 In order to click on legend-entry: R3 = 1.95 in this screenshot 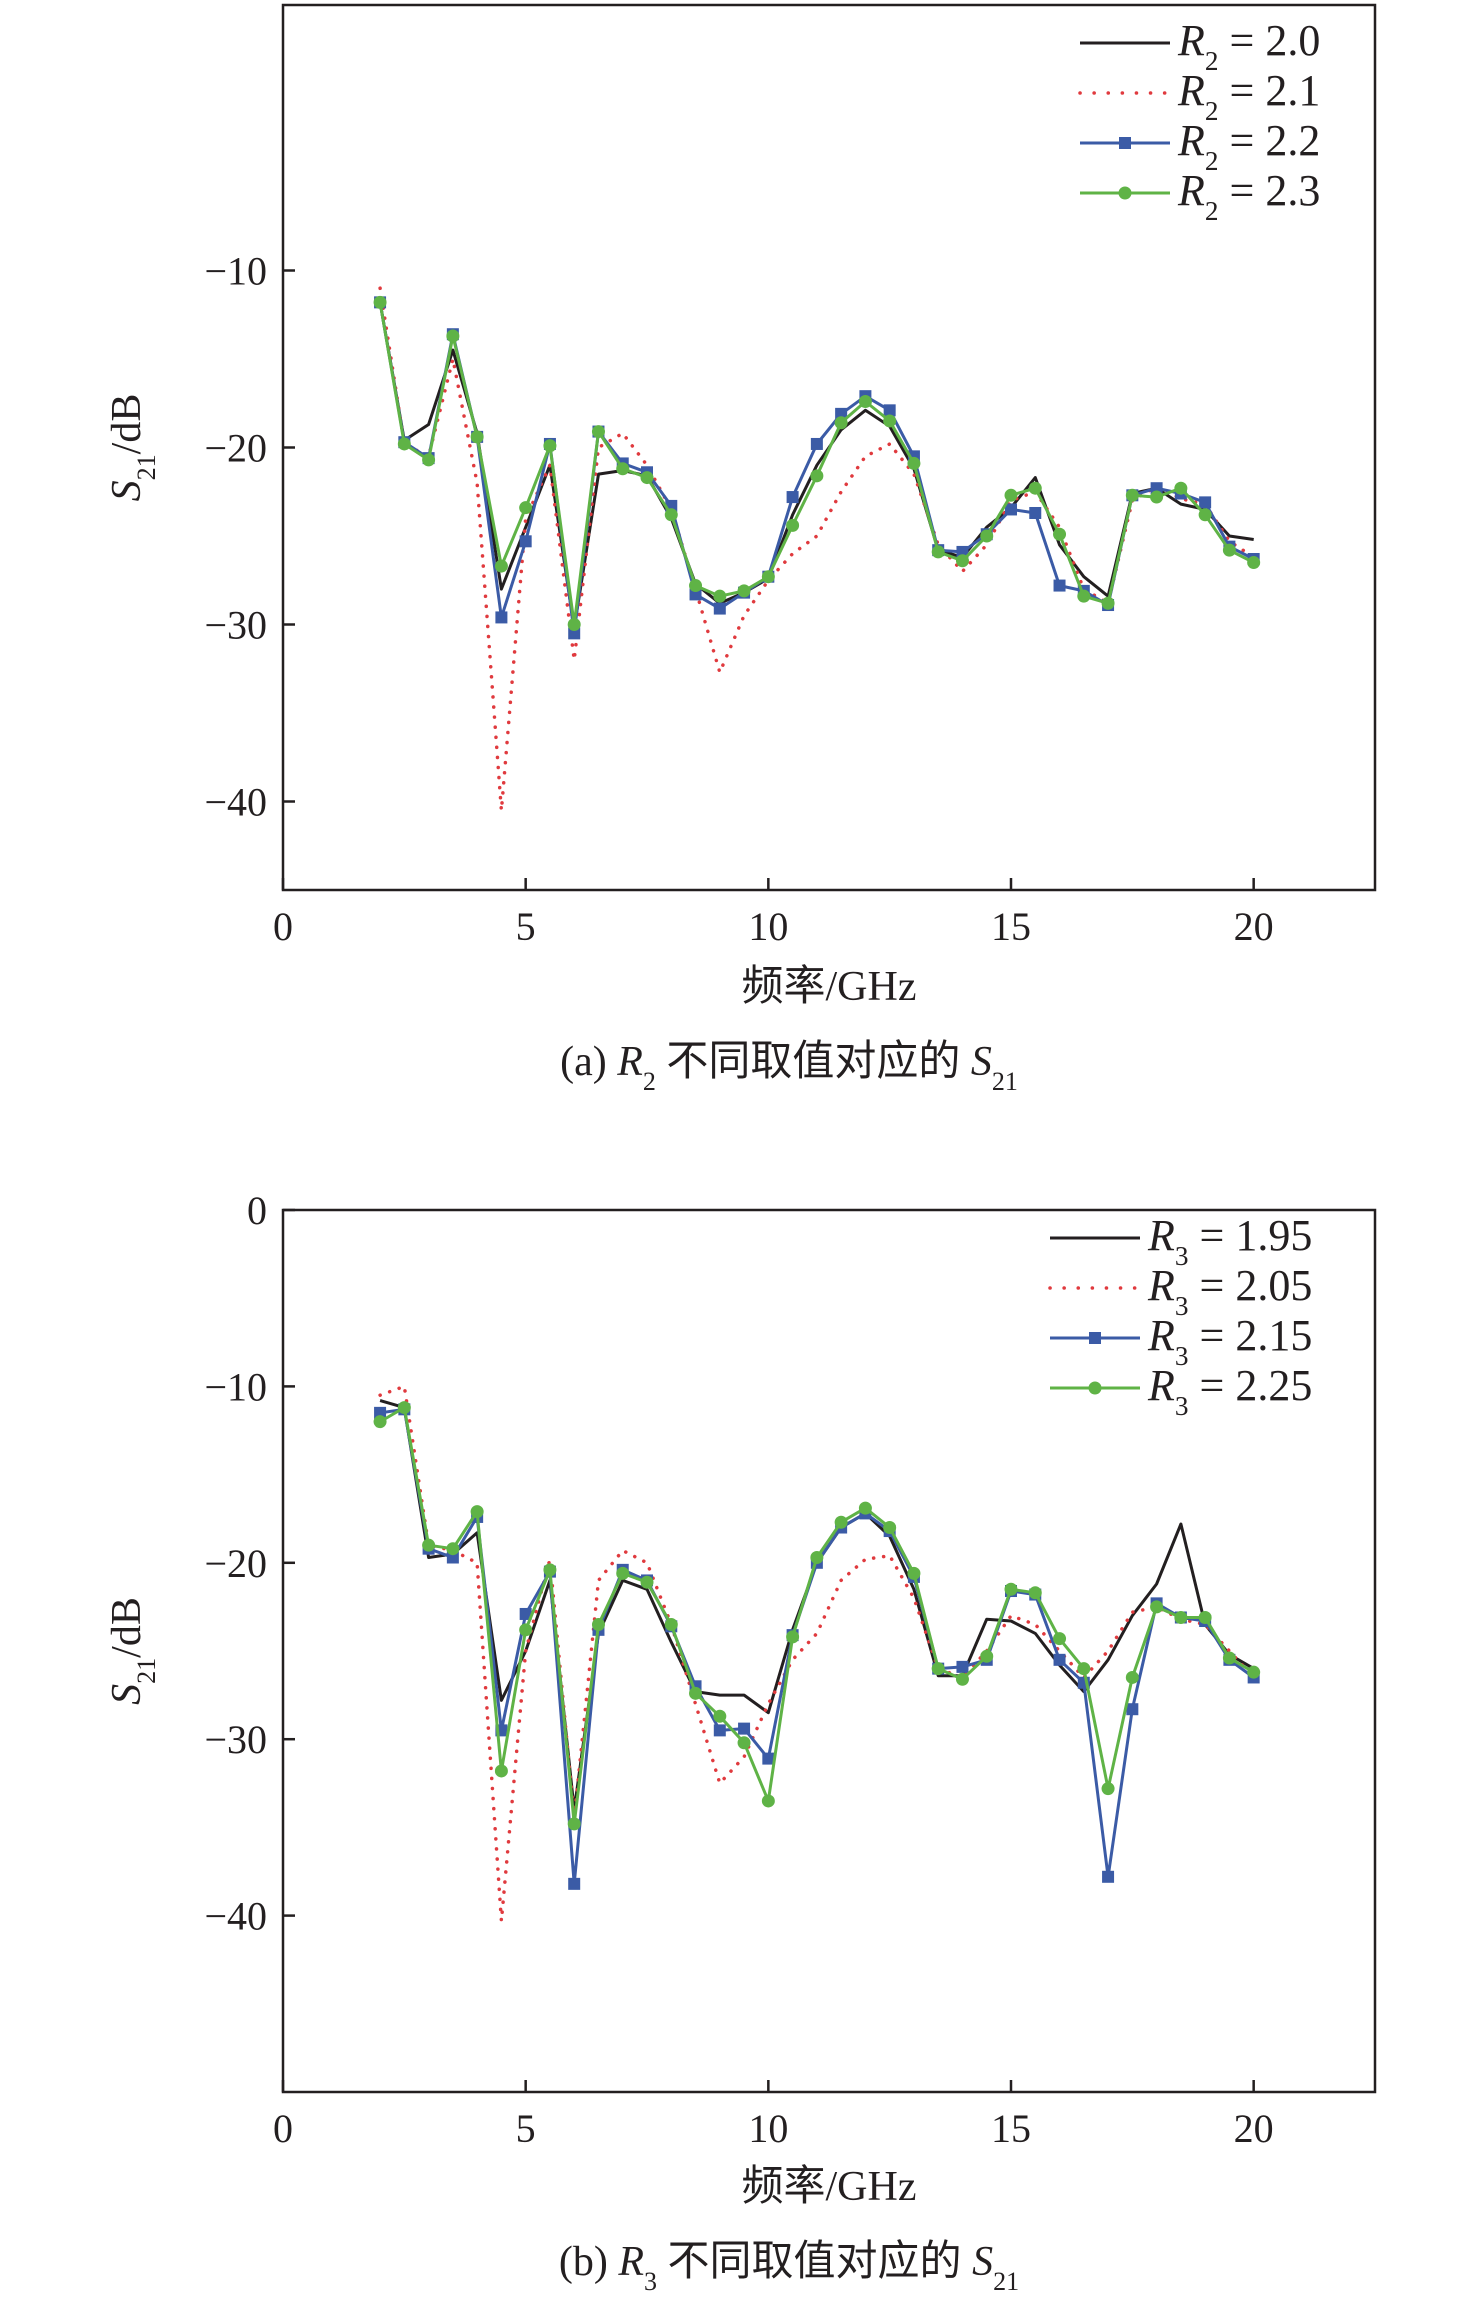, I will do `click(1181, 1241)`.